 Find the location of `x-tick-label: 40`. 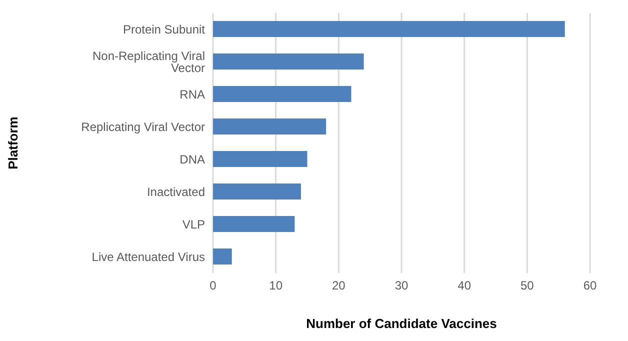

x-tick-label: 40 is located at coordinates (465, 285).